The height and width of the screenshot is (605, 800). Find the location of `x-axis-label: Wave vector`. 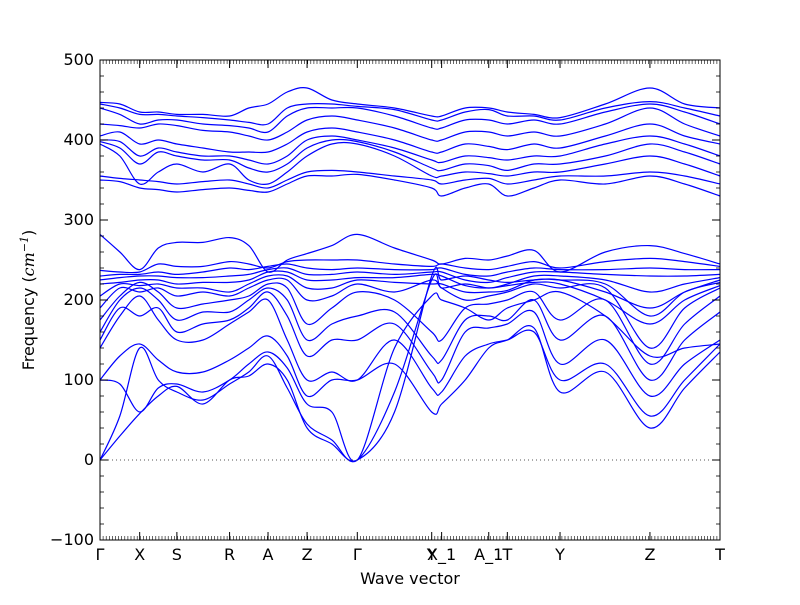

x-axis-label: Wave vector is located at coordinates (410, 578).